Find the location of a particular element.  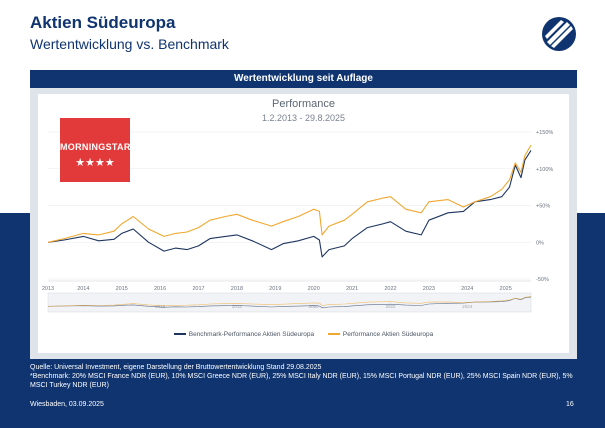

x-tick-label-2018: 2018 is located at coordinates (237, 289).